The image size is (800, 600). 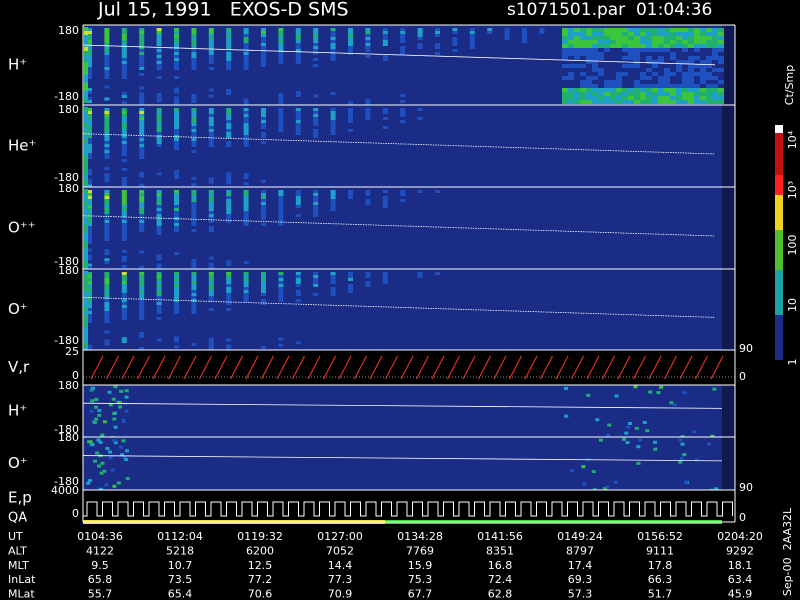 What do you see at coordinates (728, 411) in the screenshot?
I see `panel-gap` at bounding box center [728, 411].